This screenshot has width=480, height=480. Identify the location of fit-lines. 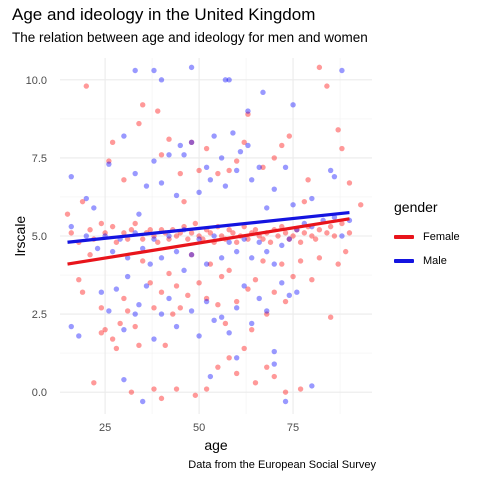
(208, 238).